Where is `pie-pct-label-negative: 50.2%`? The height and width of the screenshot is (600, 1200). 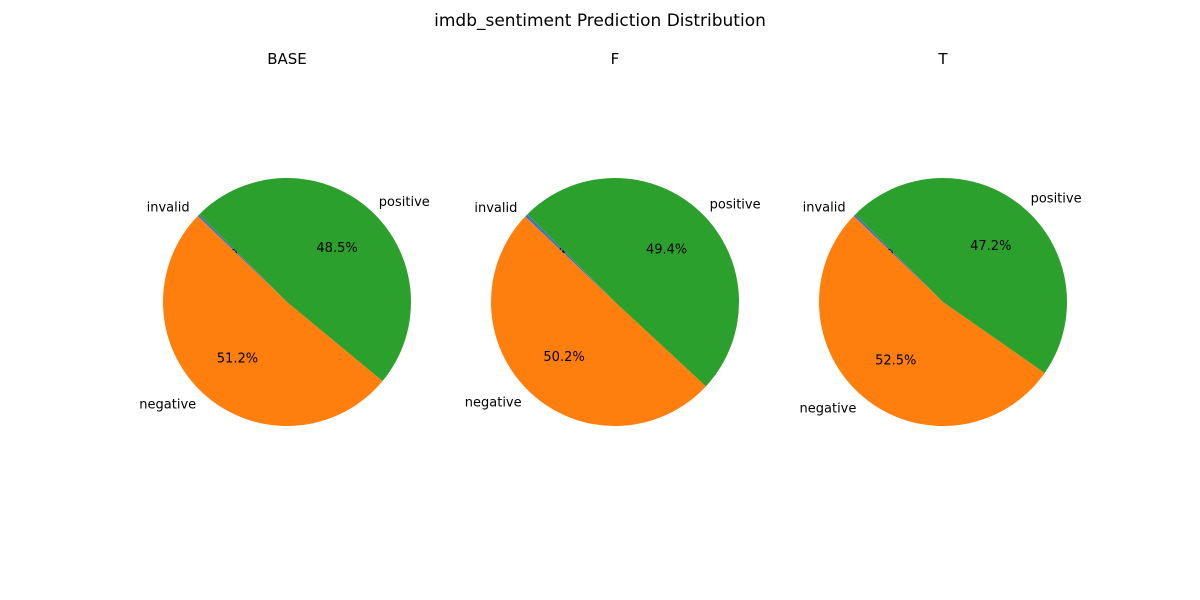
pie-pct-label-negative: 50.2% is located at coordinates (563, 357).